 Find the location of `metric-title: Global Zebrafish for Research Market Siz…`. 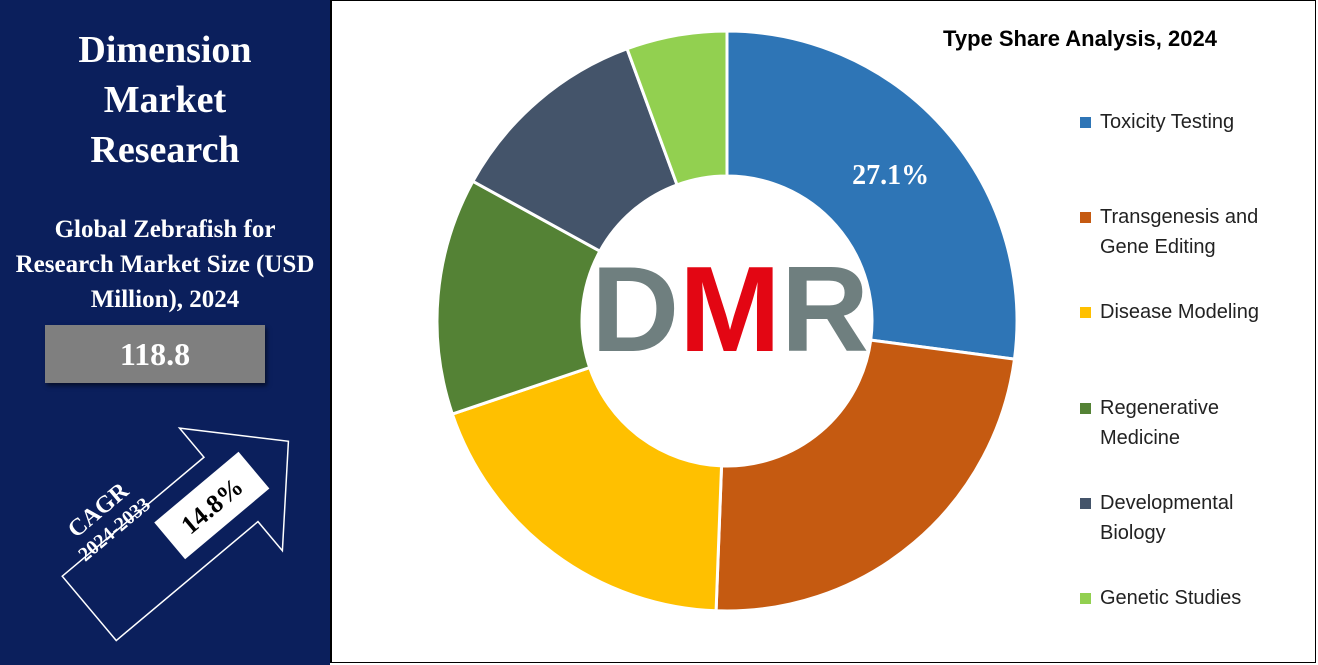

metric-title: Global Zebrafish for Research Market Siz… is located at coordinates (165, 264).